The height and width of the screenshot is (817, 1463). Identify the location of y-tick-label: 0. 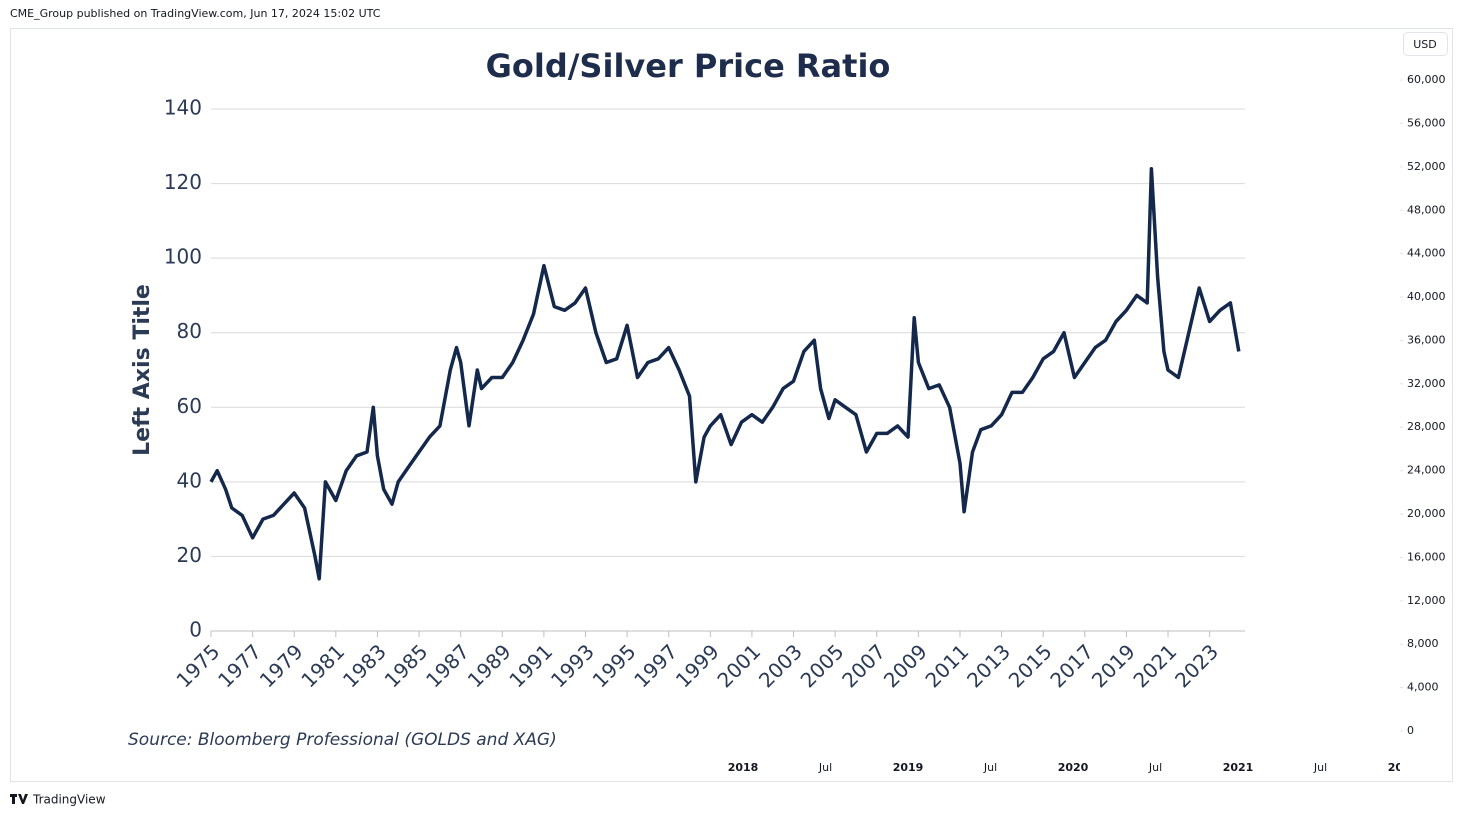
(195, 630).